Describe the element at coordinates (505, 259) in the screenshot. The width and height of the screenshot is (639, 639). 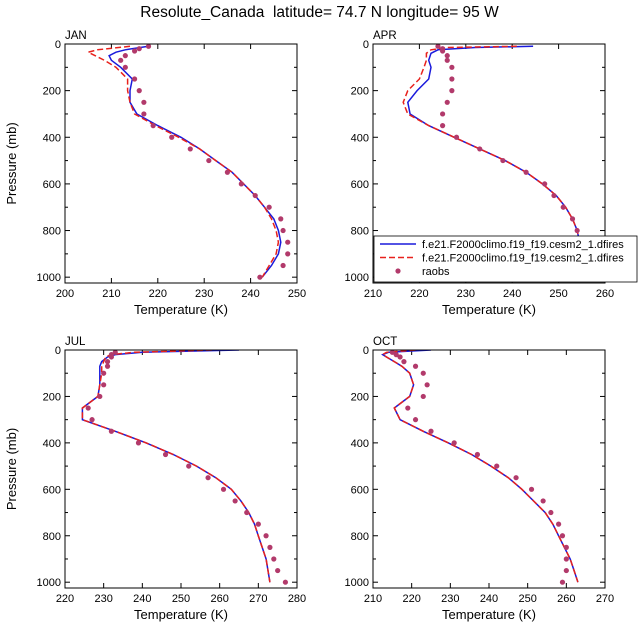
I see `legend-box` at that location.